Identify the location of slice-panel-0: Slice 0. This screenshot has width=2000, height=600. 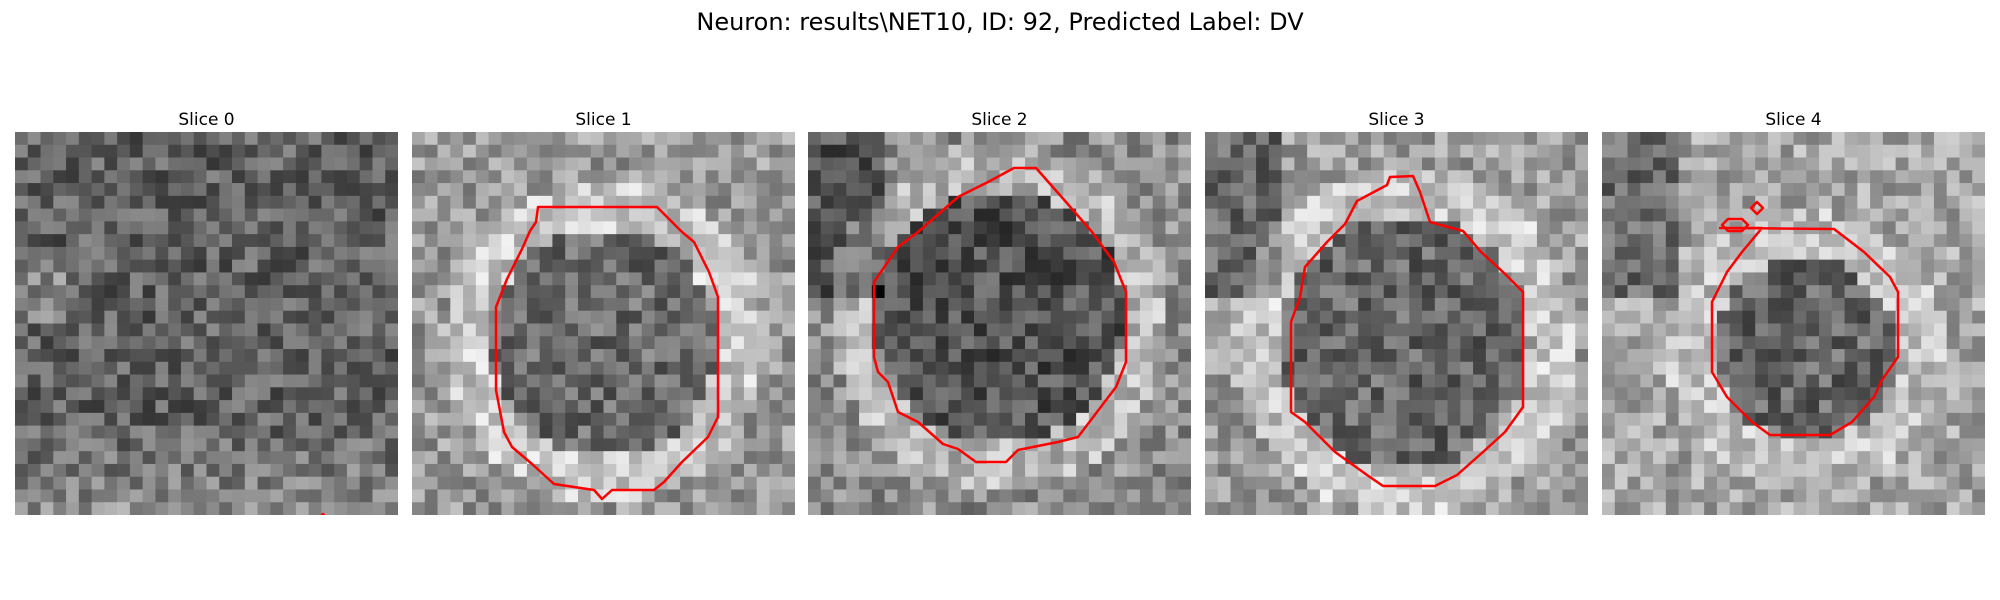
(206, 311).